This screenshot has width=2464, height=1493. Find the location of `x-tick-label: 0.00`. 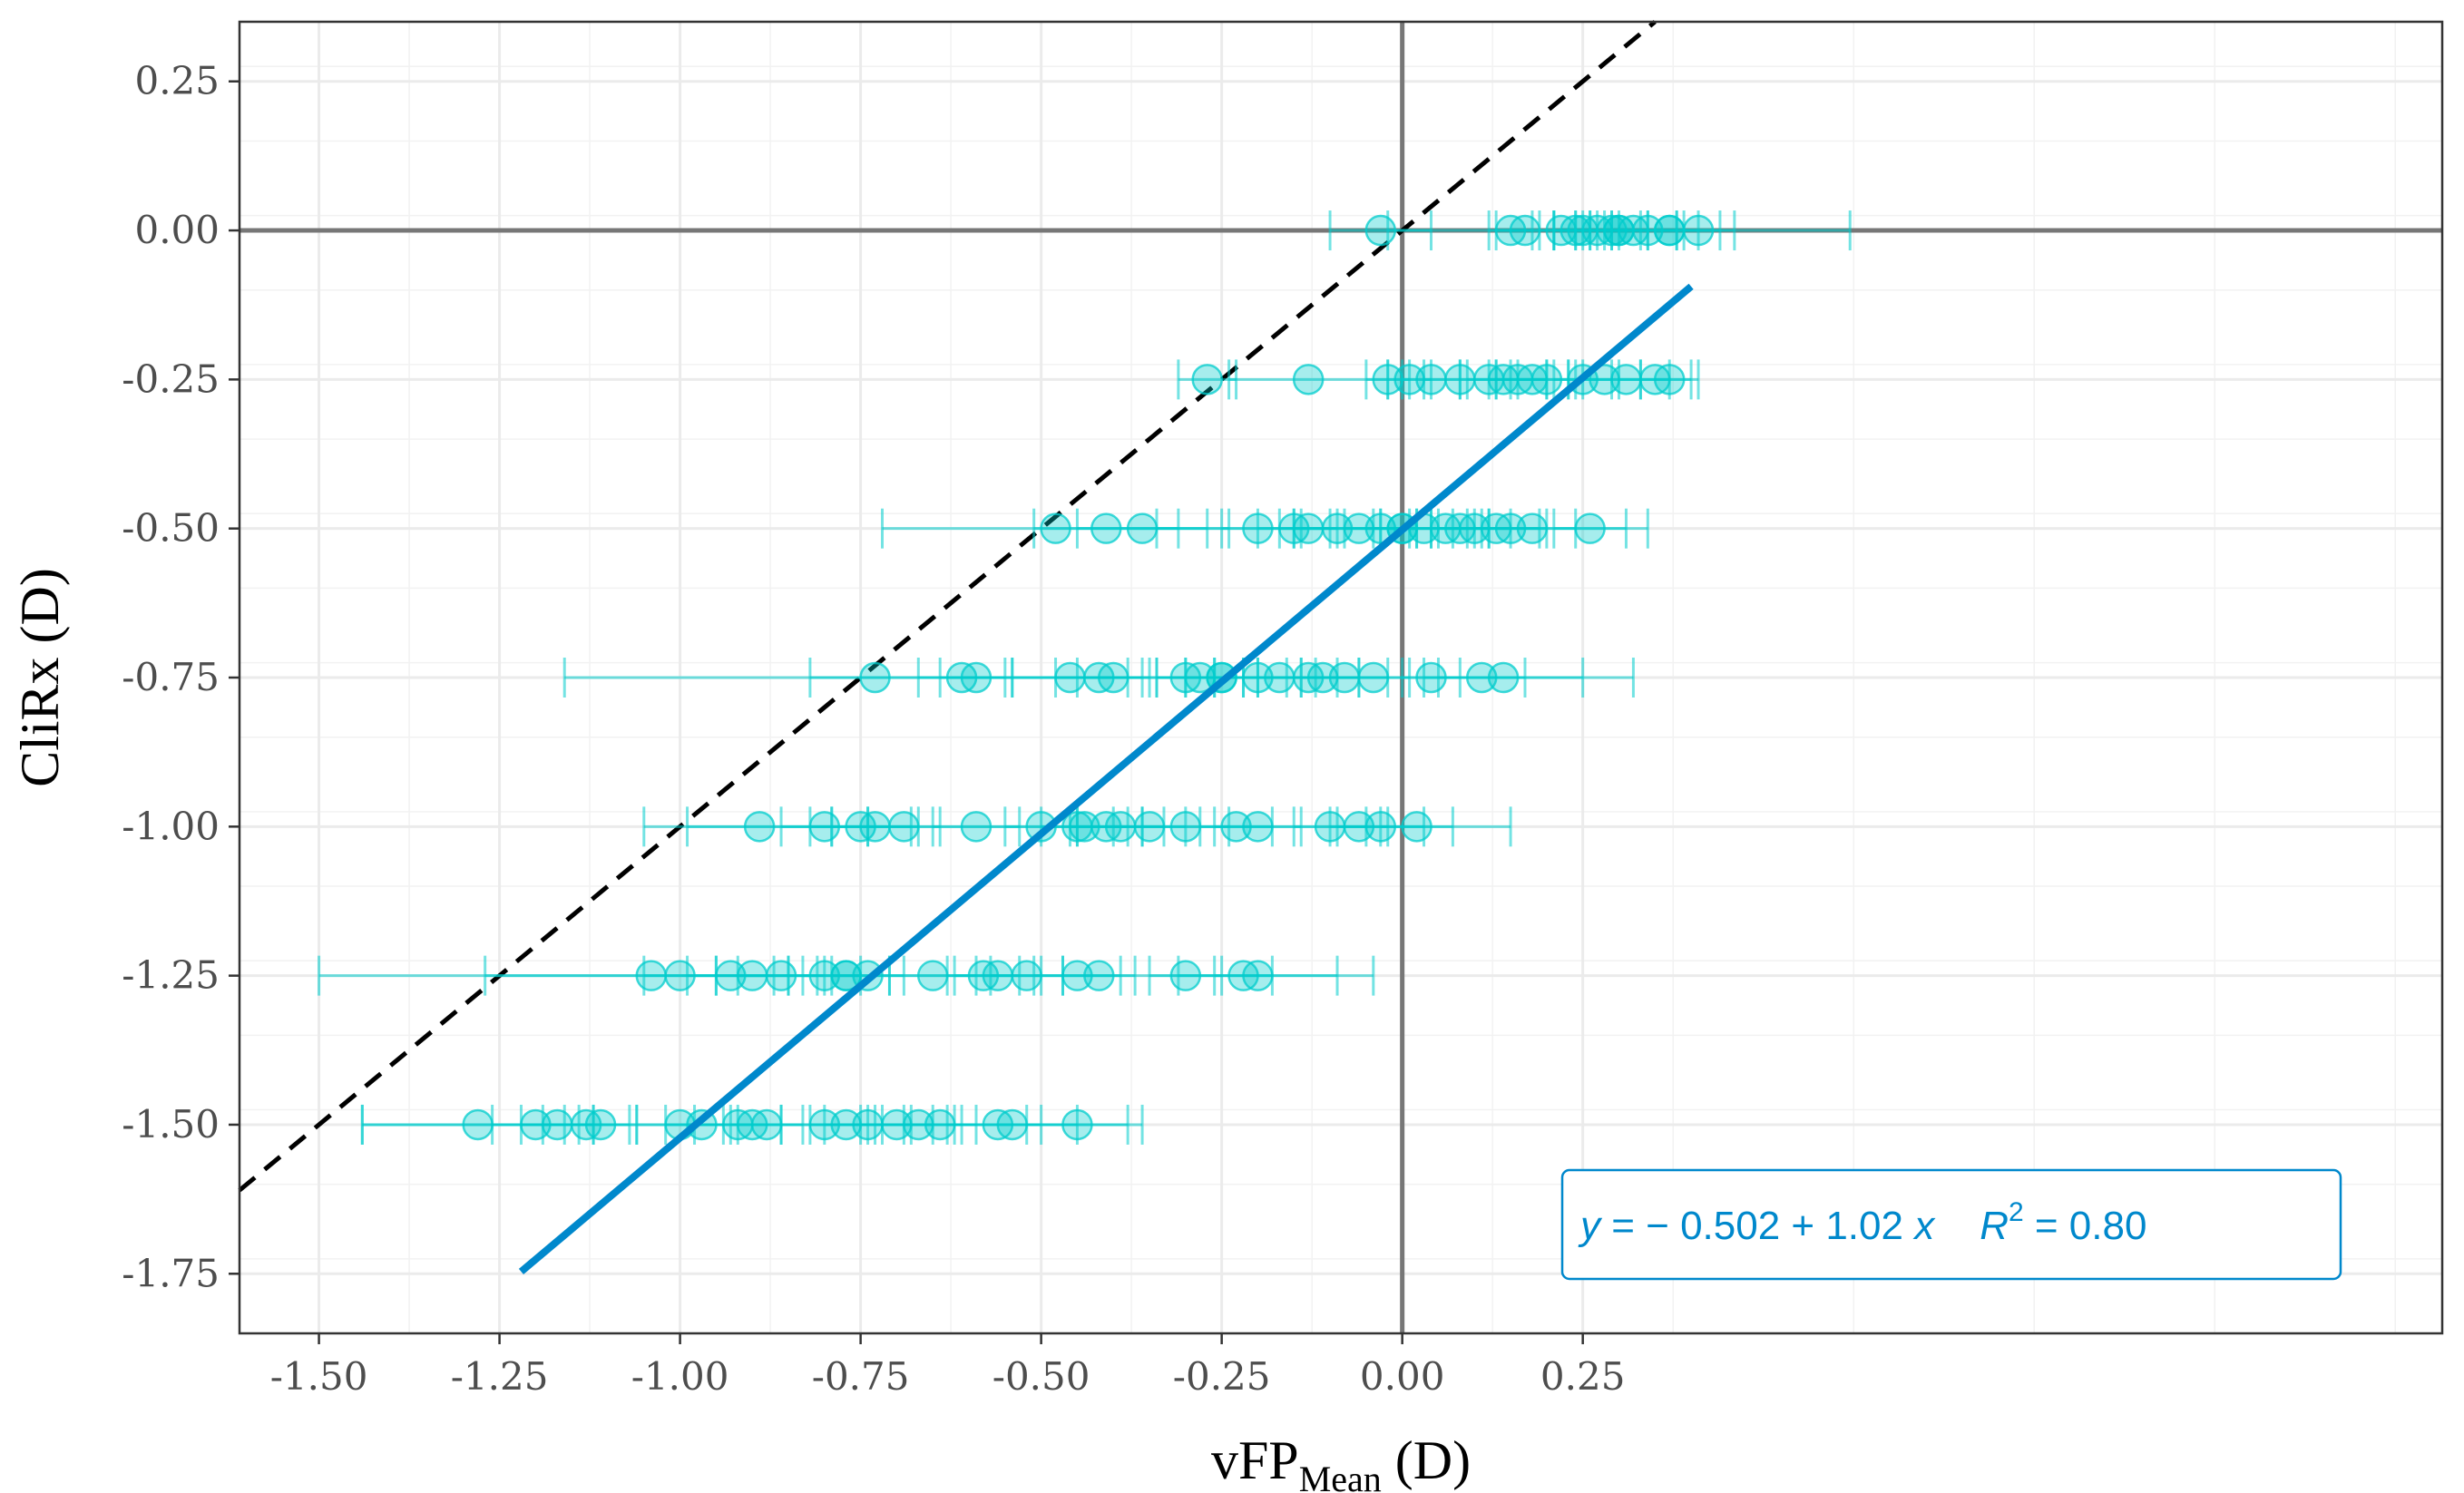

x-tick-label: 0.00 is located at coordinates (1402, 1376).